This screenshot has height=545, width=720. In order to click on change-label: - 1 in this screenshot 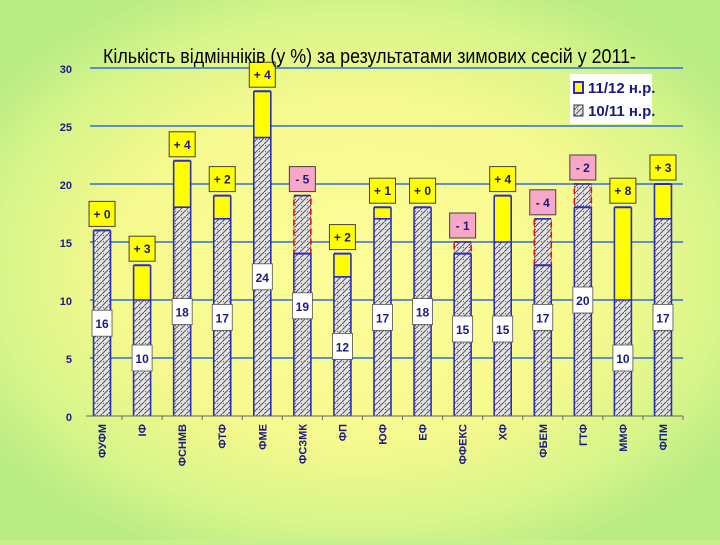, I will do `click(463, 226)`.